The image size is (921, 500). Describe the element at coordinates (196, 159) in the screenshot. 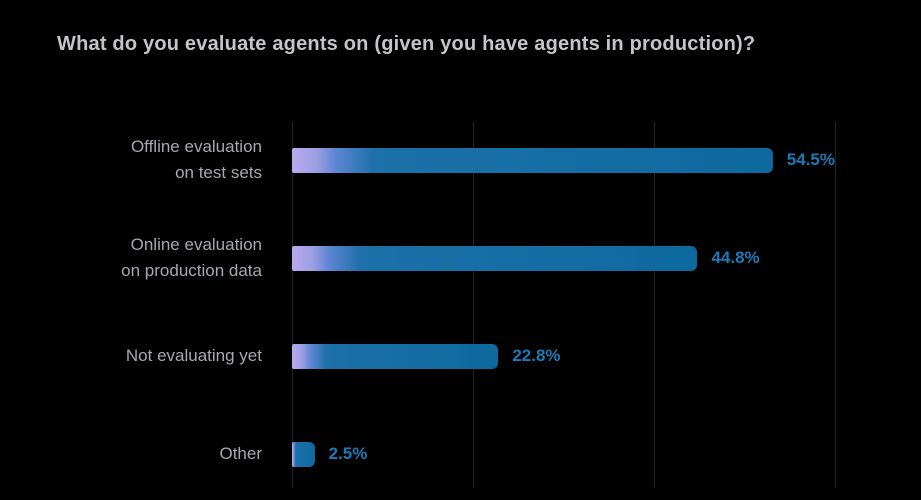

I see `category-label: Offline evaluation on test sets` at that location.